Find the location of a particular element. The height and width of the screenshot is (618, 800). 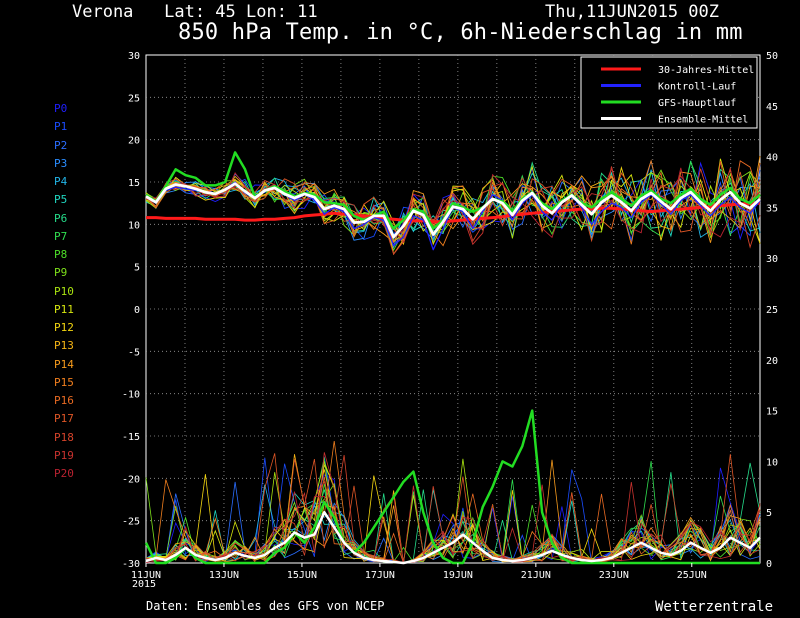

member-label: P20 is located at coordinates (64, 473).